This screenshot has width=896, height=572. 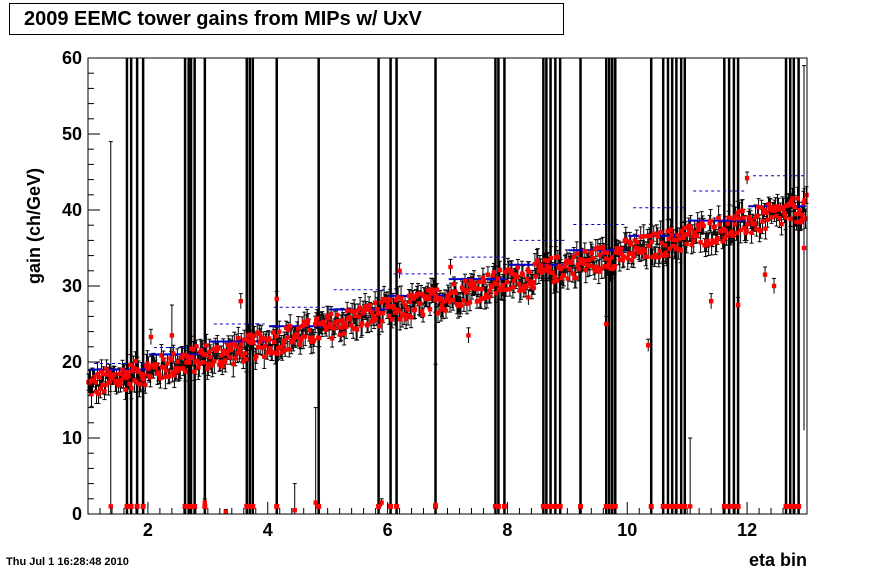 What do you see at coordinates (627, 530) in the screenshot?
I see `x-tick-label: 10` at bounding box center [627, 530].